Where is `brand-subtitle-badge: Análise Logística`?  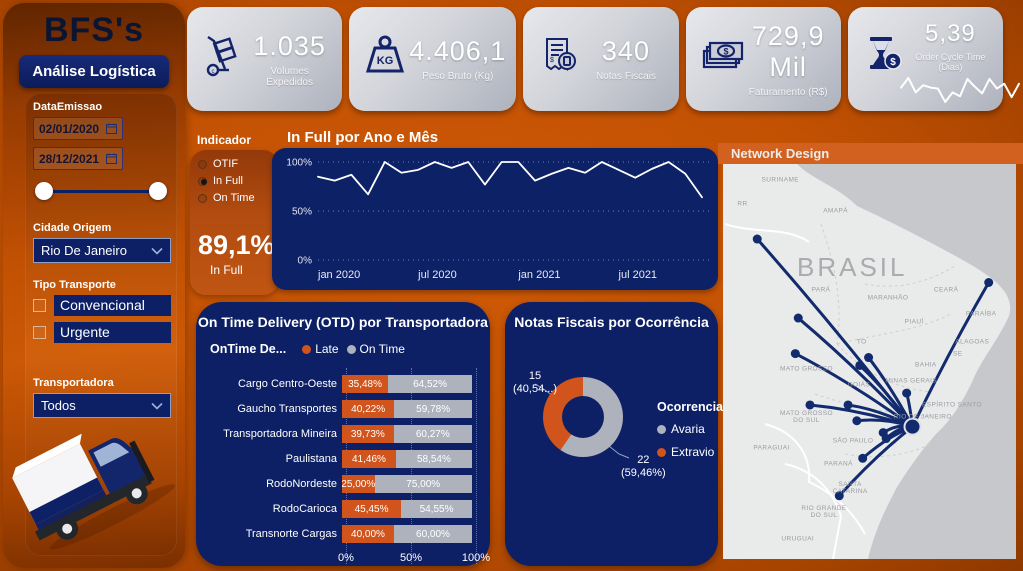 brand-subtitle-badge: Análise Logística is located at coordinates (94, 71).